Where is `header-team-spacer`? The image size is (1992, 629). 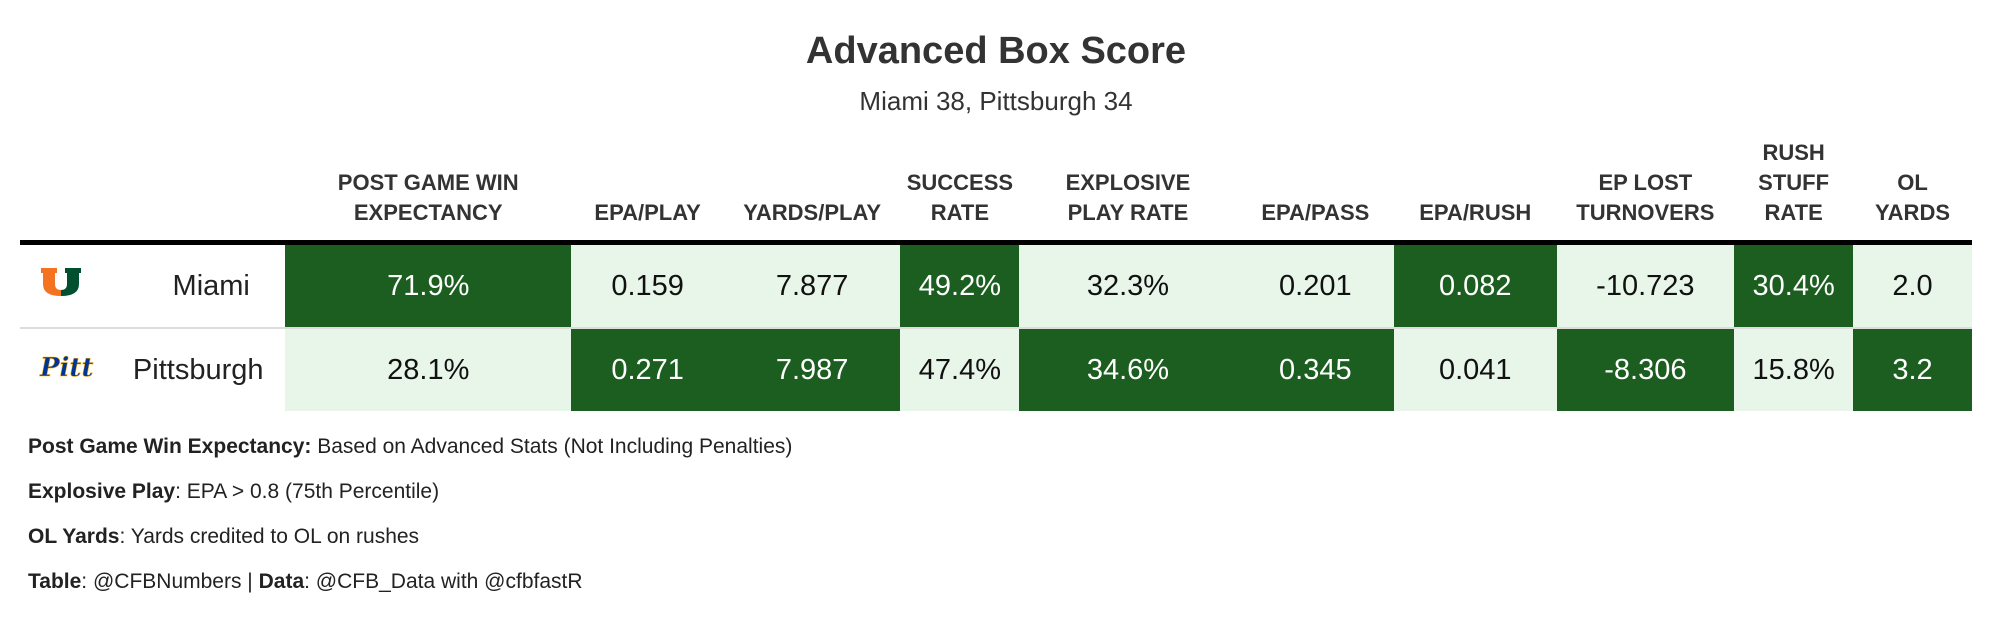
header-team-spacer is located at coordinates (198, 191).